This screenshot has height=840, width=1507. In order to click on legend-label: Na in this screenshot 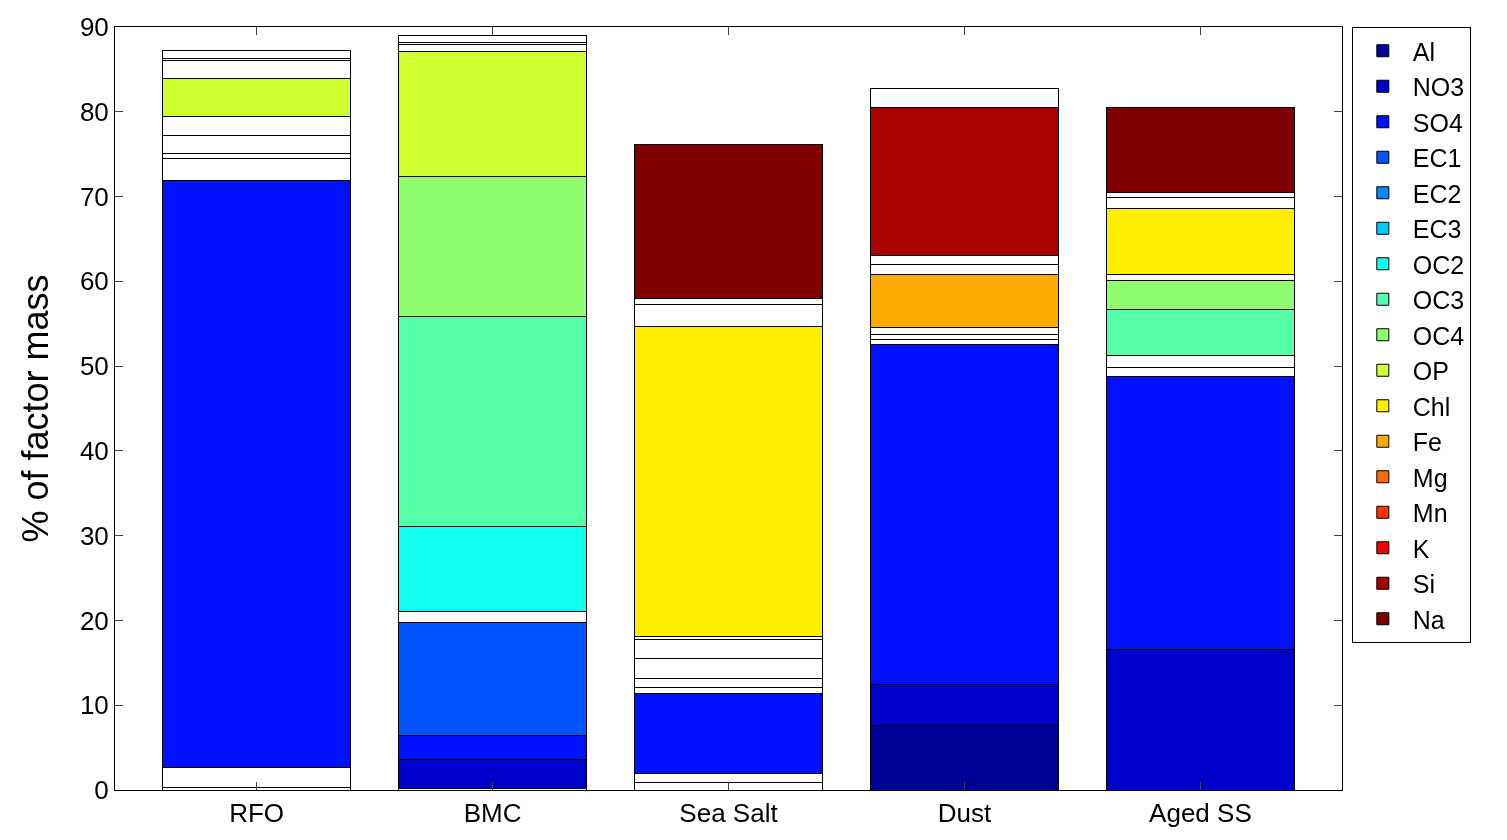, I will do `click(1428, 619)`.